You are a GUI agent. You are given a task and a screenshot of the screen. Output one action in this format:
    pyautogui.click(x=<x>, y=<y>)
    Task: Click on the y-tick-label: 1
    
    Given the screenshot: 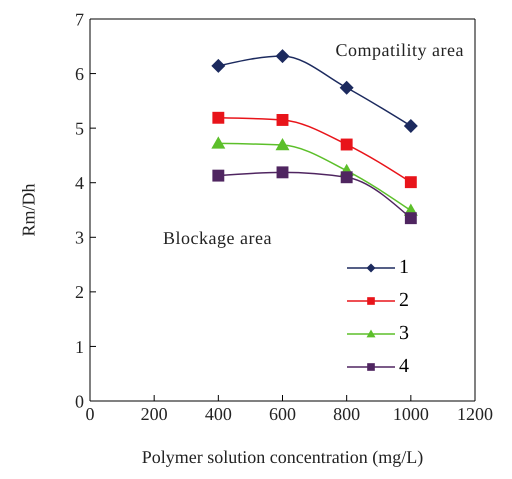 What is the action you would take?
    pyautogui.click(x=79, y=346)
    